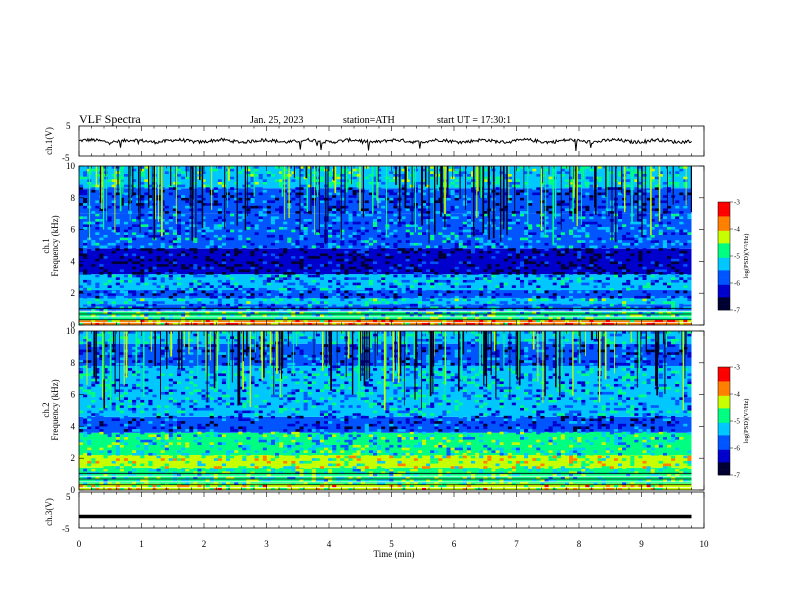 The height and width of the screenshot is (612, 792). I want to click on colorbar-step, so click(724, 273).